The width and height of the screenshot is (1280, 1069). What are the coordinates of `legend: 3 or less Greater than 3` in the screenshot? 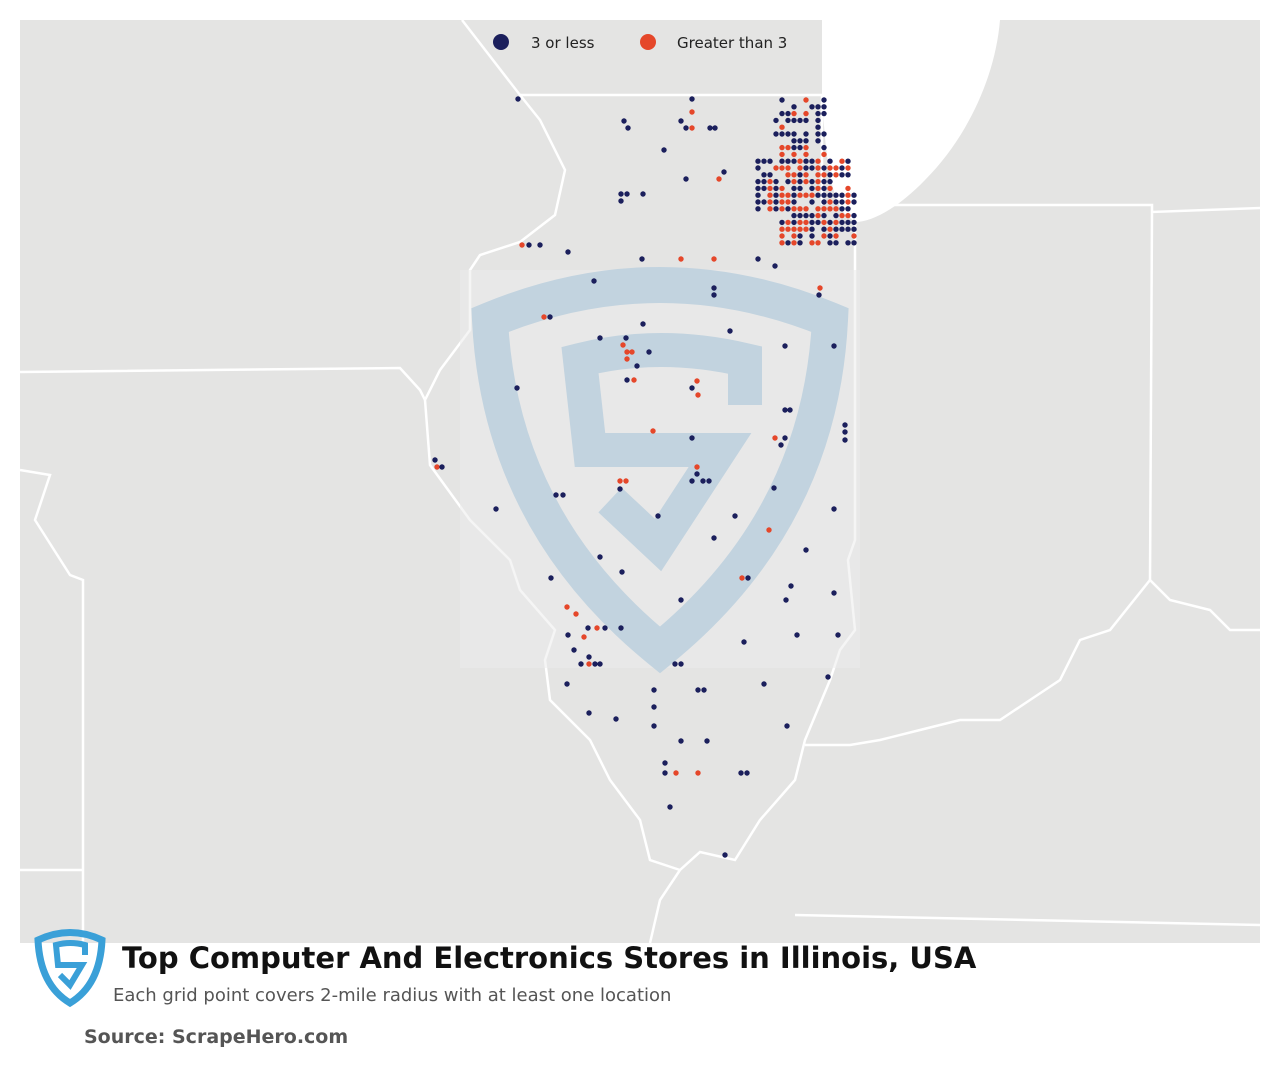 It's located at (640, 43).